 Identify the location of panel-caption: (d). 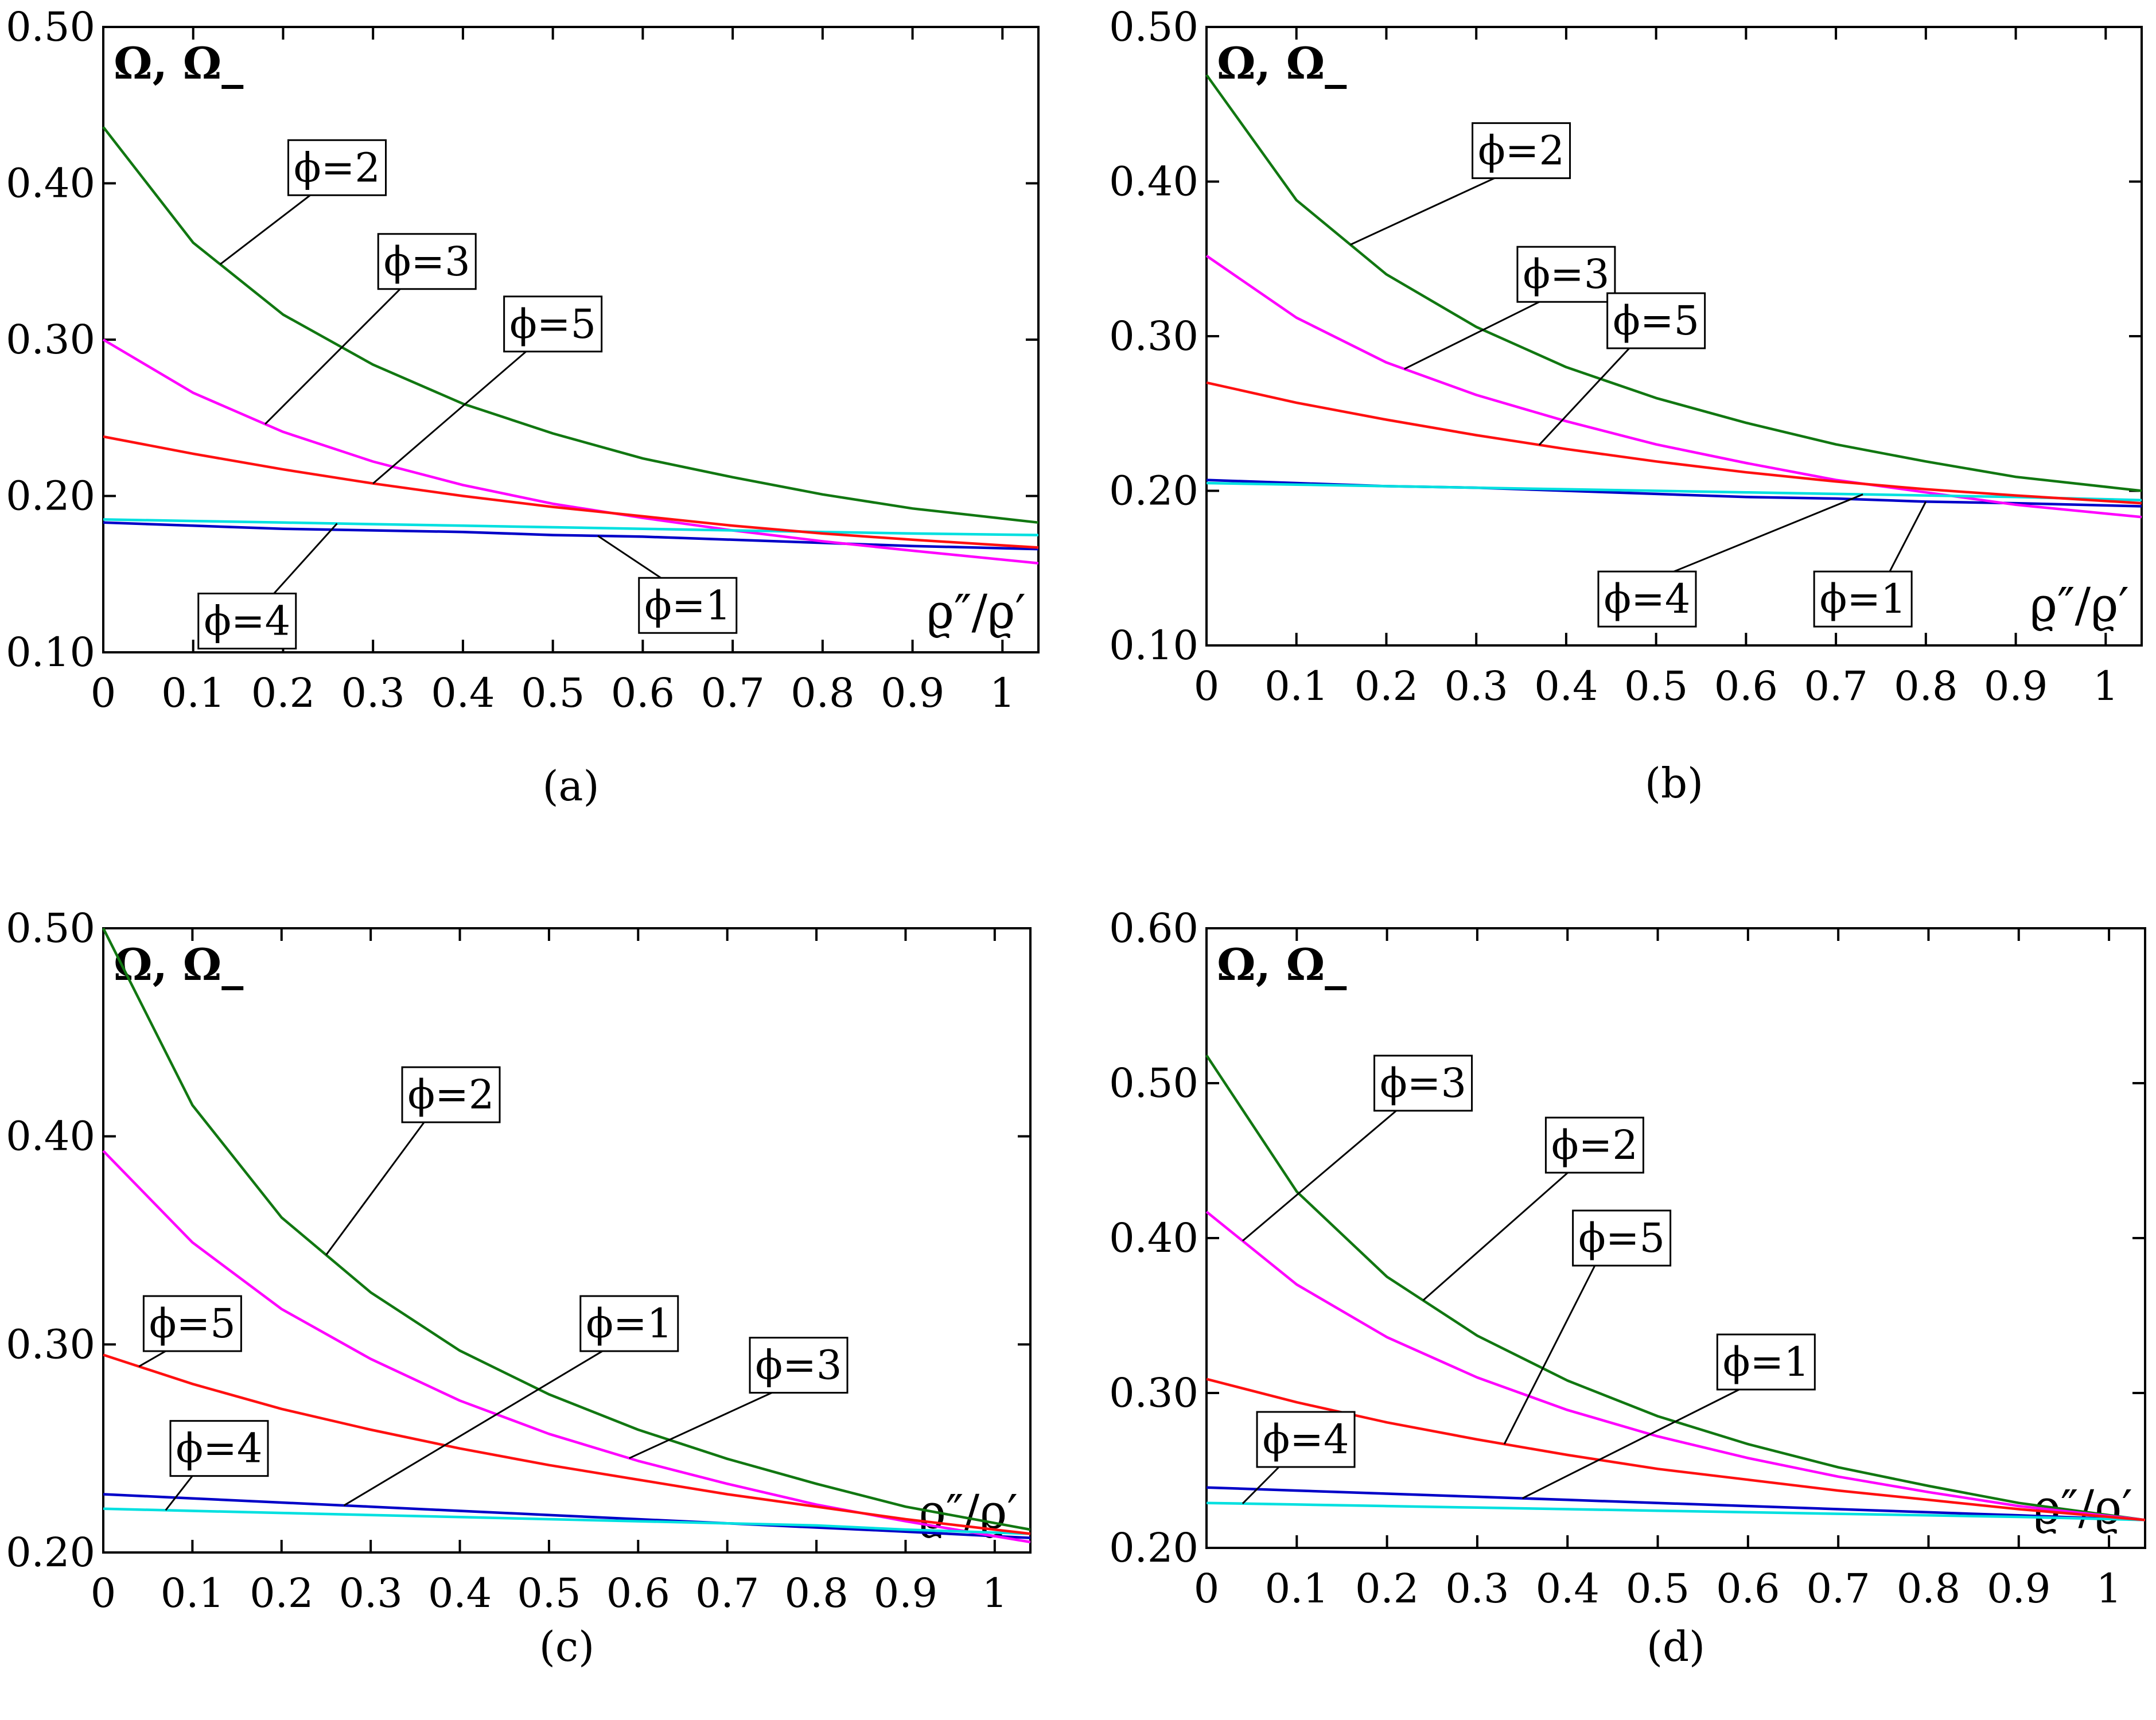
(1676, 1646).